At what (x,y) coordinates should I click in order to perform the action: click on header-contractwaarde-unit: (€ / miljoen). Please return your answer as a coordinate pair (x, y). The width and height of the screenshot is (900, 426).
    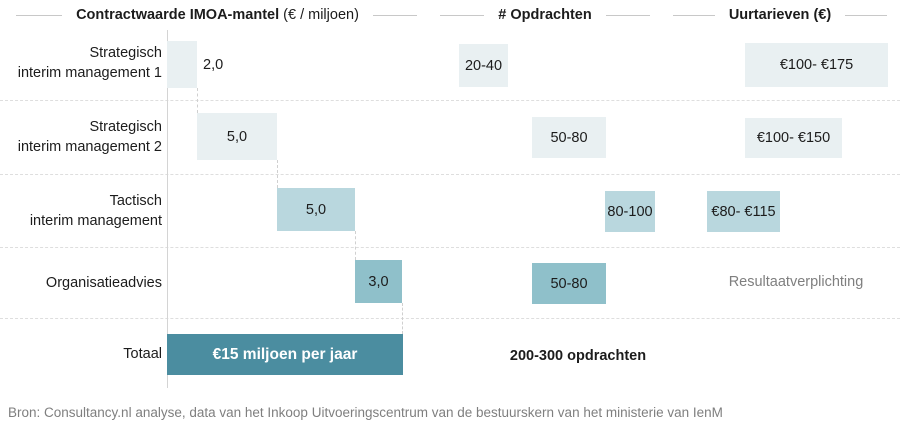
    Looking at the image, I should click on (321, 15).